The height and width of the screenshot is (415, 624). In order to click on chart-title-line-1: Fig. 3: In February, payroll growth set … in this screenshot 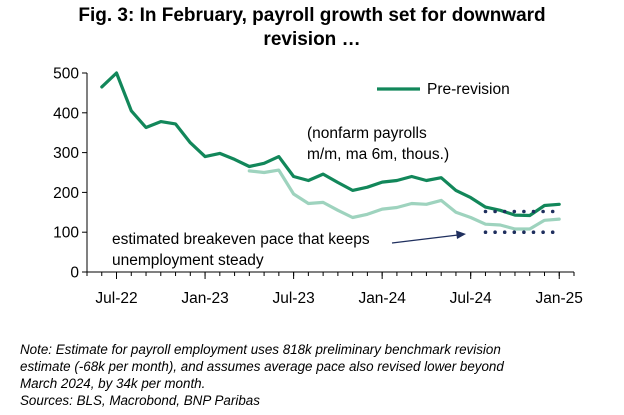, I will do `click(312, 15)`.